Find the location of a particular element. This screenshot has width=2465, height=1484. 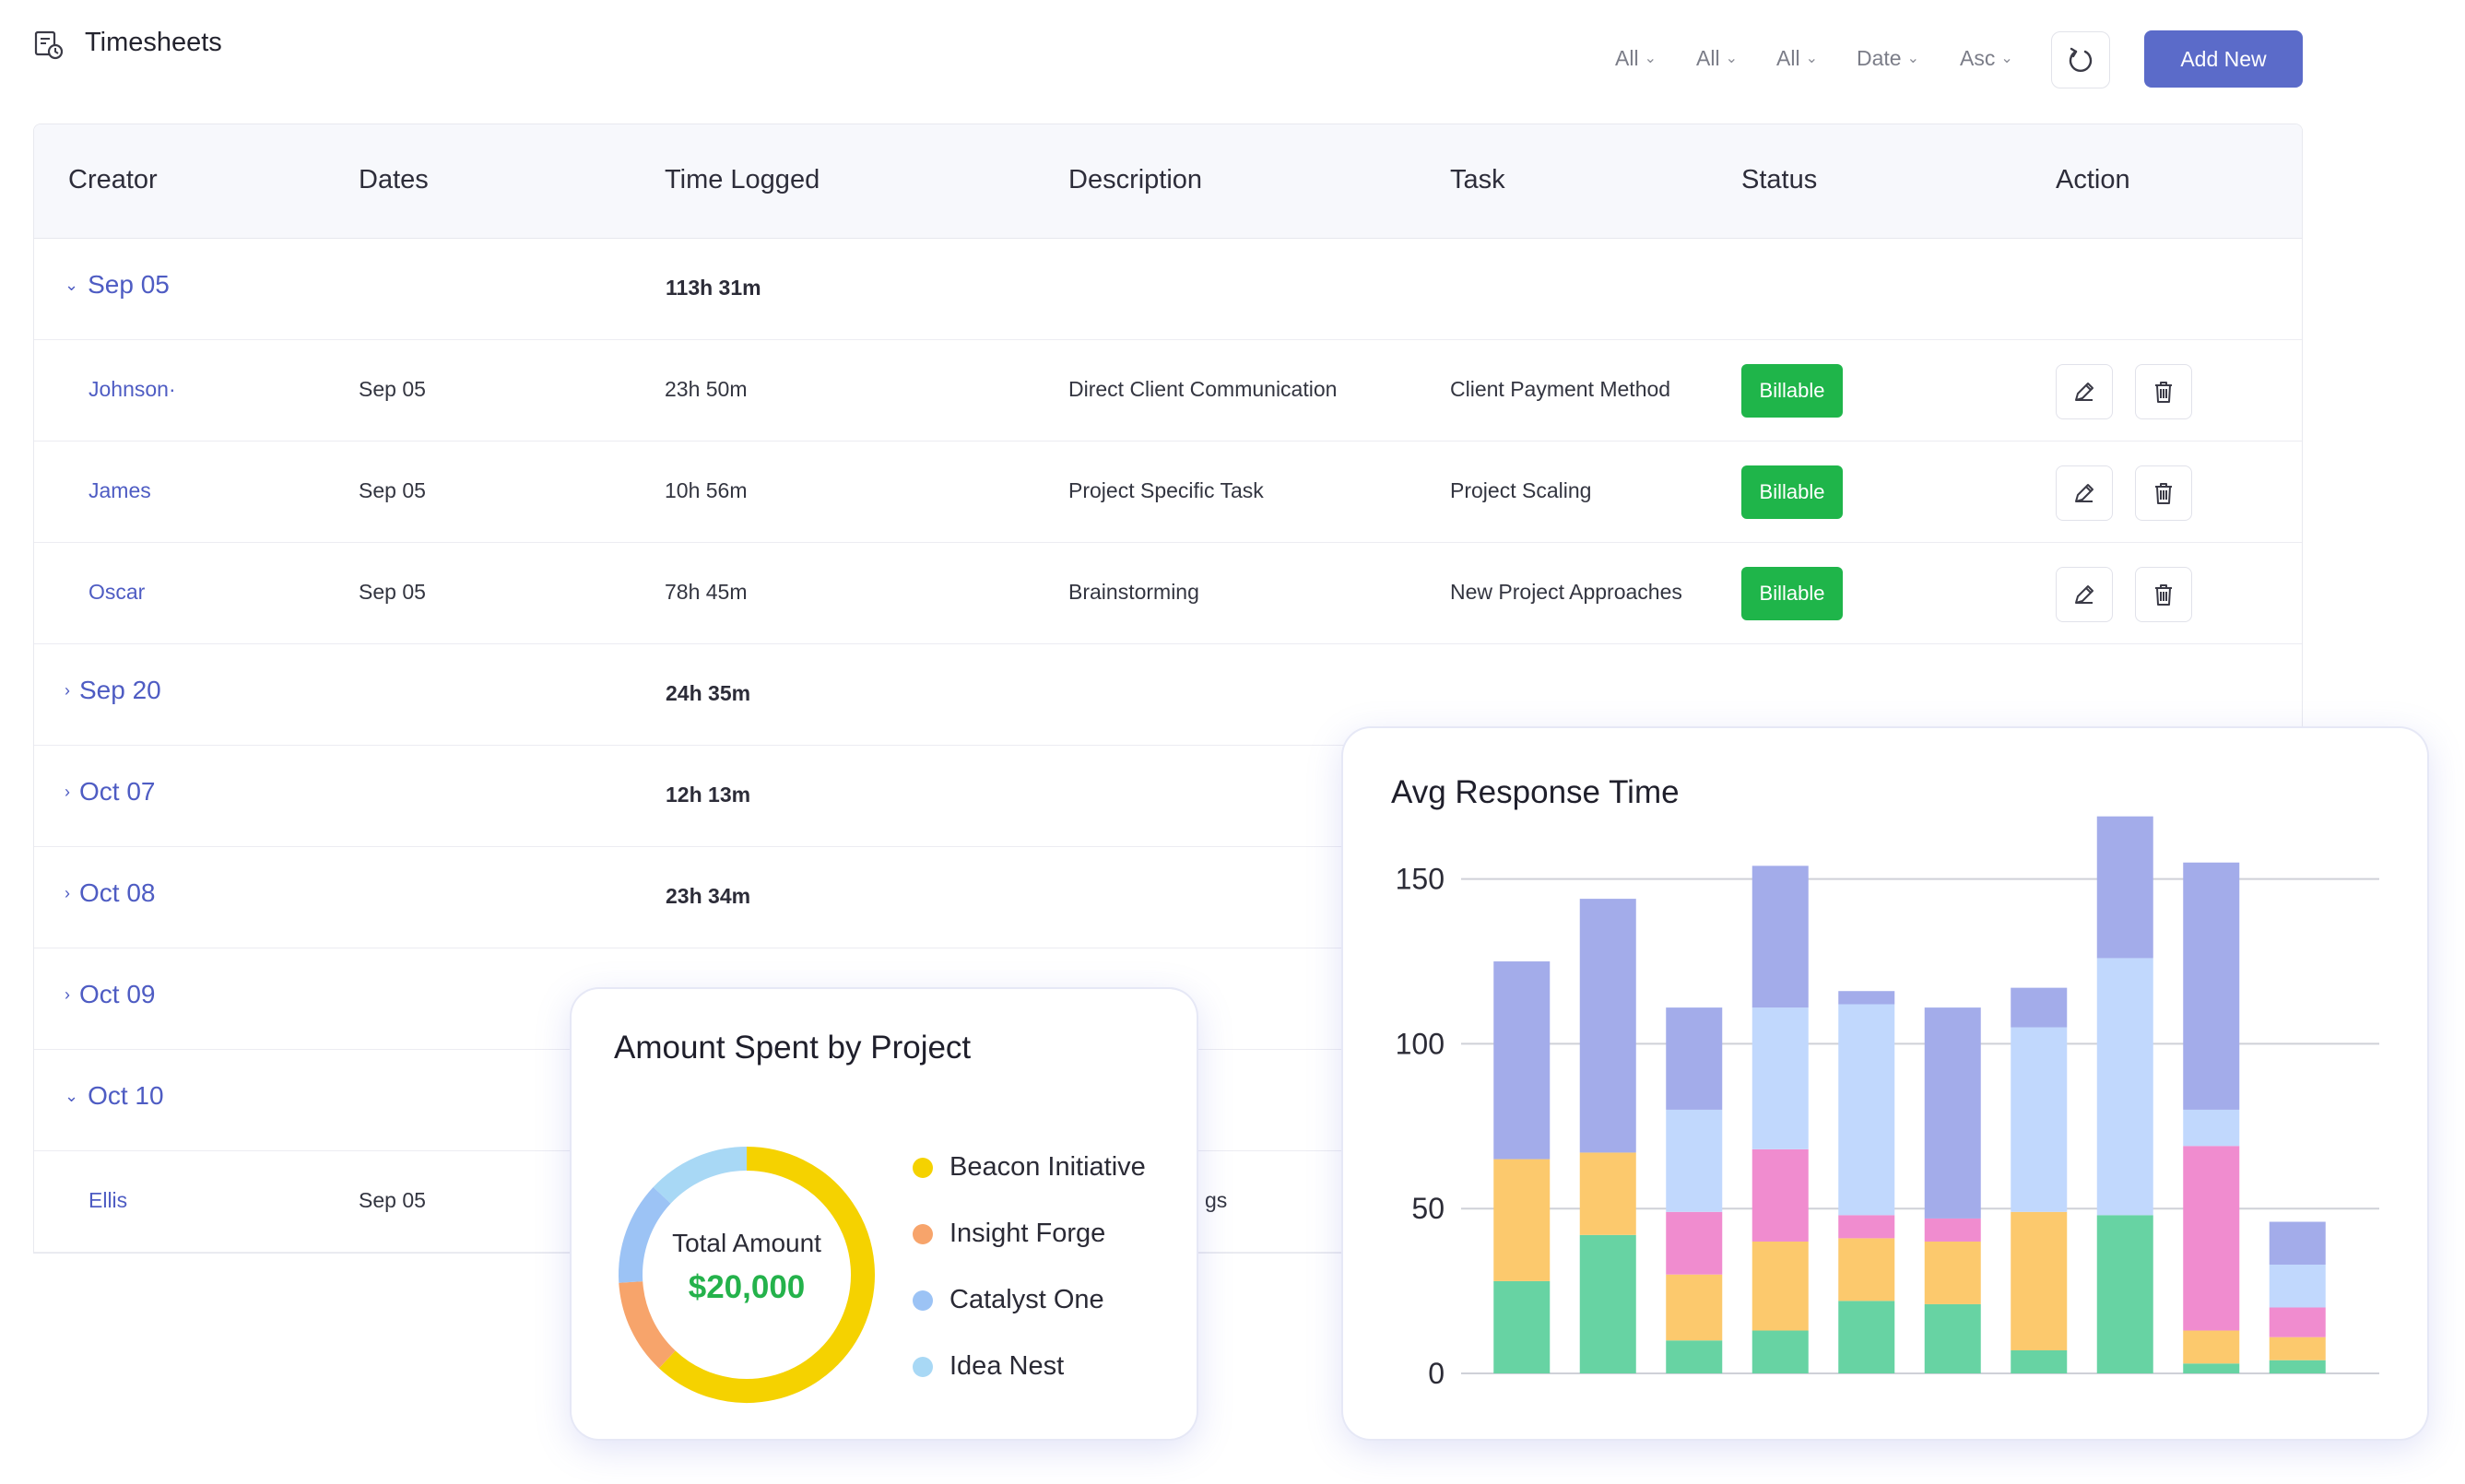

column-header-dates: Dates is located at coordinates (394, 180).